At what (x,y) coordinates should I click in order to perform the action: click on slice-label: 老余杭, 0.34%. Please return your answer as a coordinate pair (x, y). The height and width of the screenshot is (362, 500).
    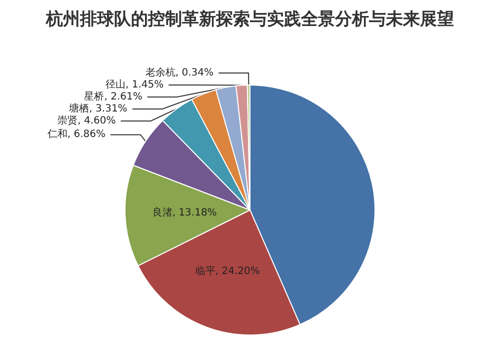
    Looking at the image, I should click on (179, 72).